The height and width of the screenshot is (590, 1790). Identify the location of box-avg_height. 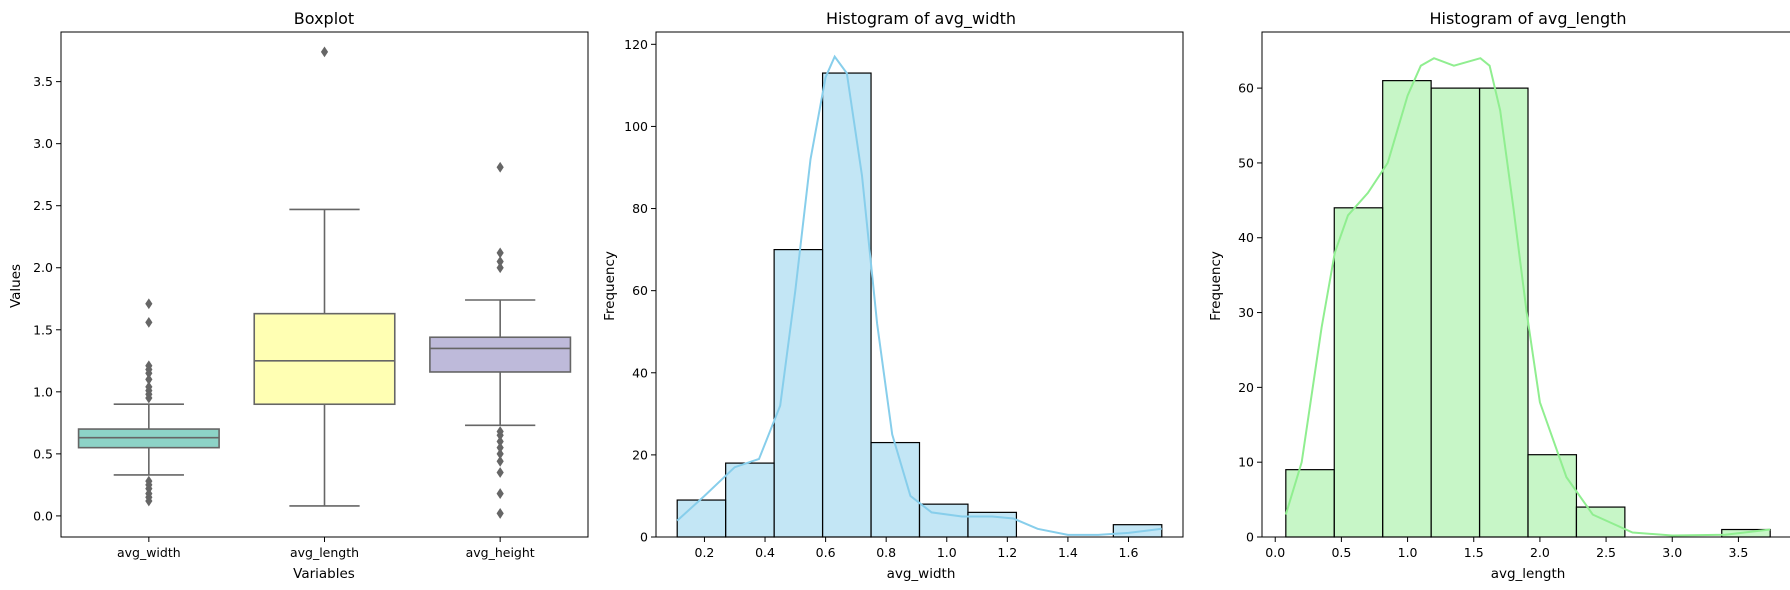
(500, 354).